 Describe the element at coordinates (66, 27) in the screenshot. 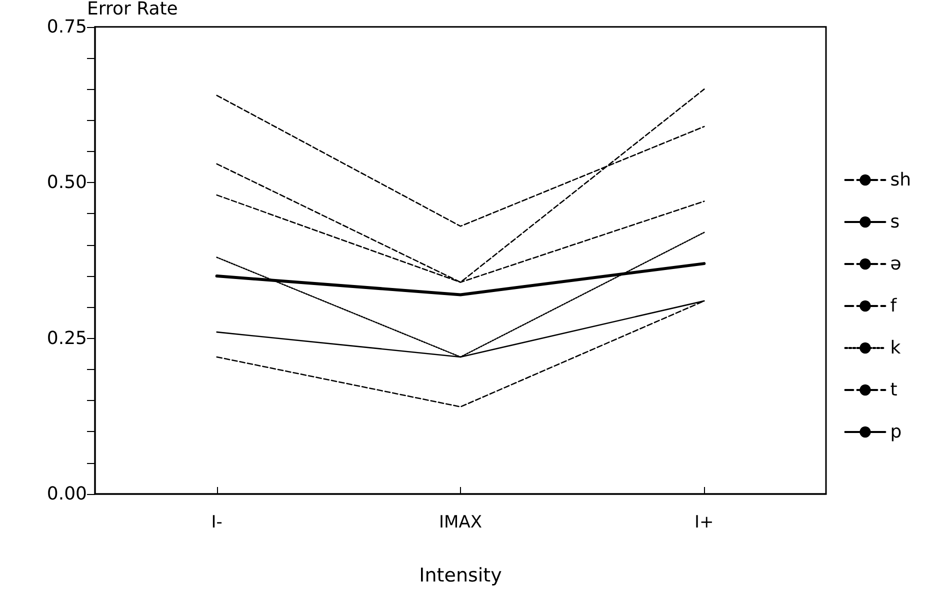

I see `y-tick-label: 0.75` at that location.